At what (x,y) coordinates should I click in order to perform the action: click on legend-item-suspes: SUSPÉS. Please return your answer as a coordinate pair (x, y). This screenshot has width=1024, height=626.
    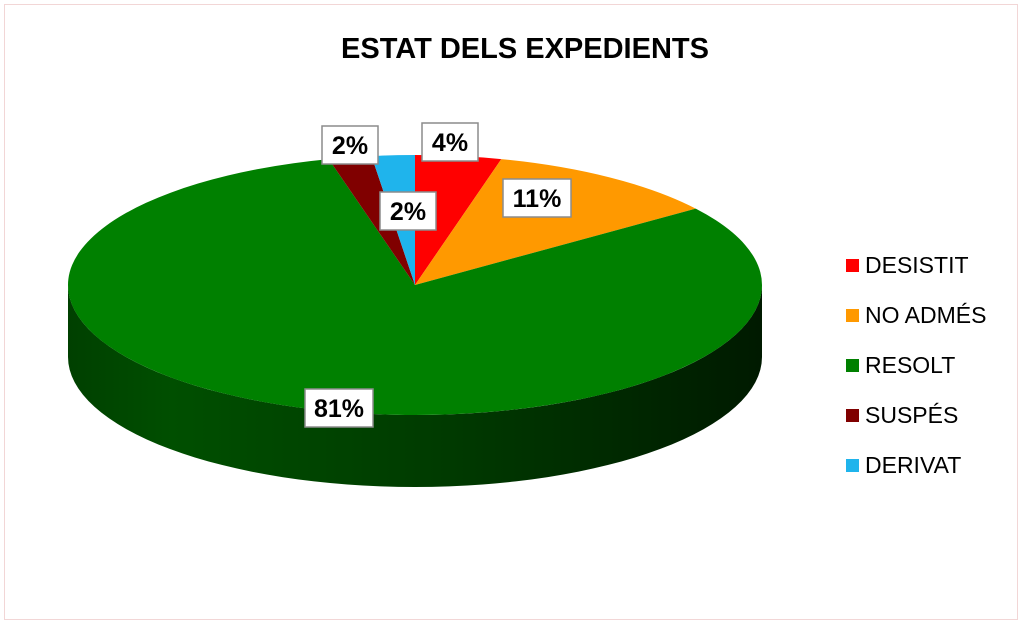
    Looking at the image, I should click on (931, 415).